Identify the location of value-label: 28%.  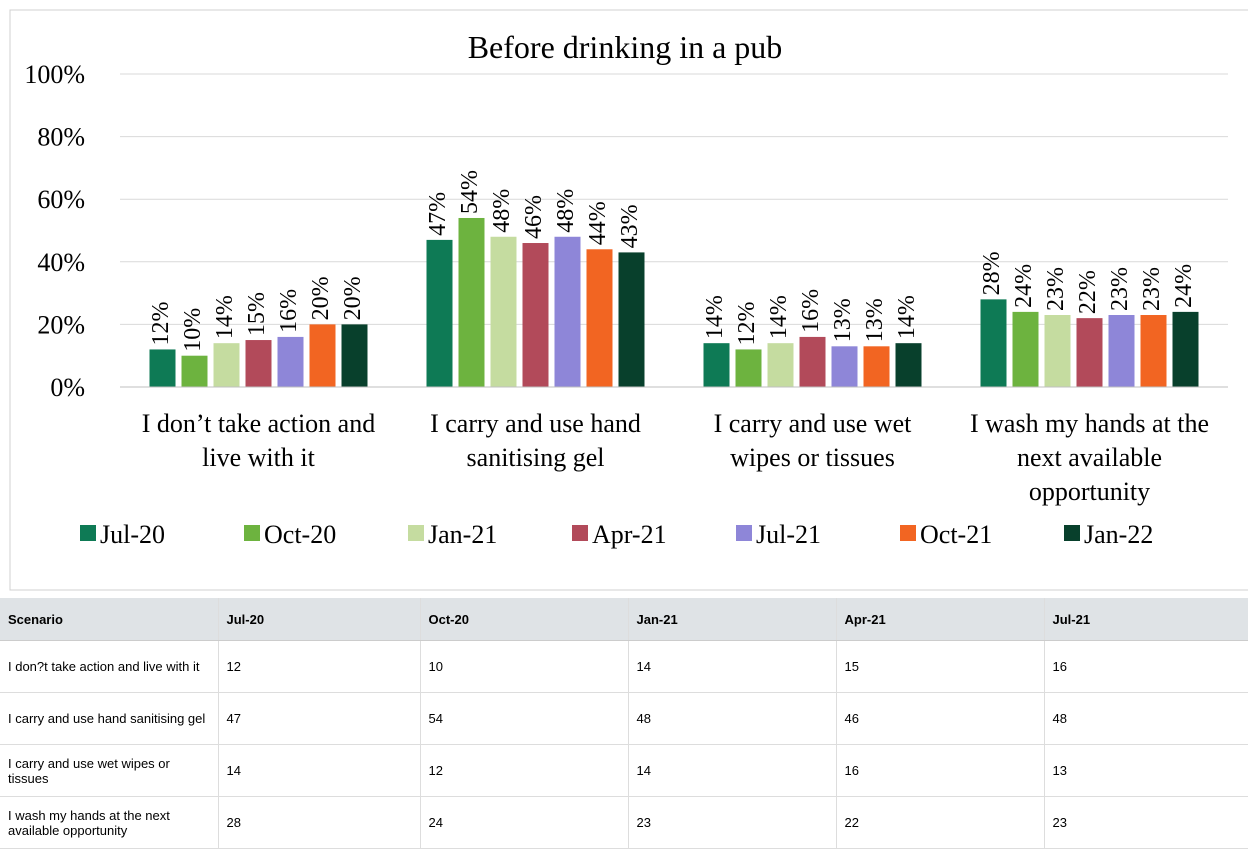
(992, 273).